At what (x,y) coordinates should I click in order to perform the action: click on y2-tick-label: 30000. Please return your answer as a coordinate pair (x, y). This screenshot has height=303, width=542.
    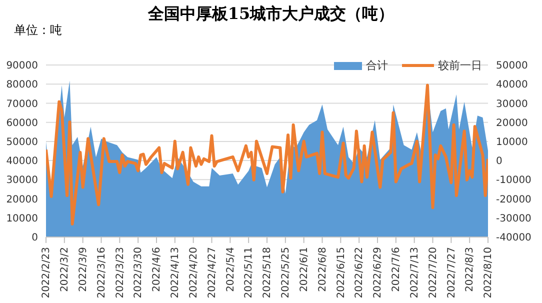
    Looking at the image, I should click on (512, 104).